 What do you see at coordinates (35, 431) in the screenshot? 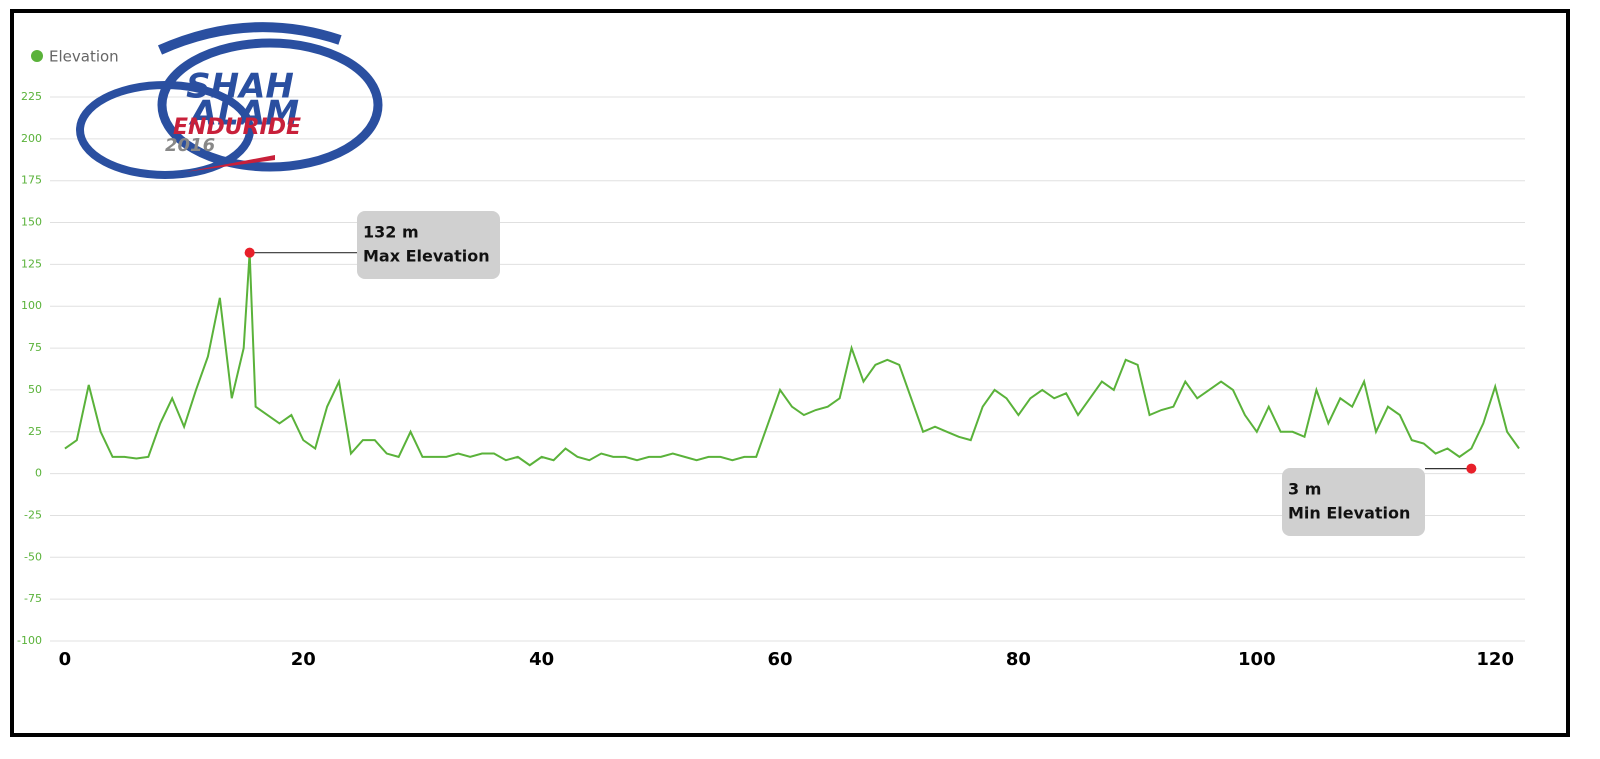
I see `y-tick-label: 25` at bounding box center [35, 431].